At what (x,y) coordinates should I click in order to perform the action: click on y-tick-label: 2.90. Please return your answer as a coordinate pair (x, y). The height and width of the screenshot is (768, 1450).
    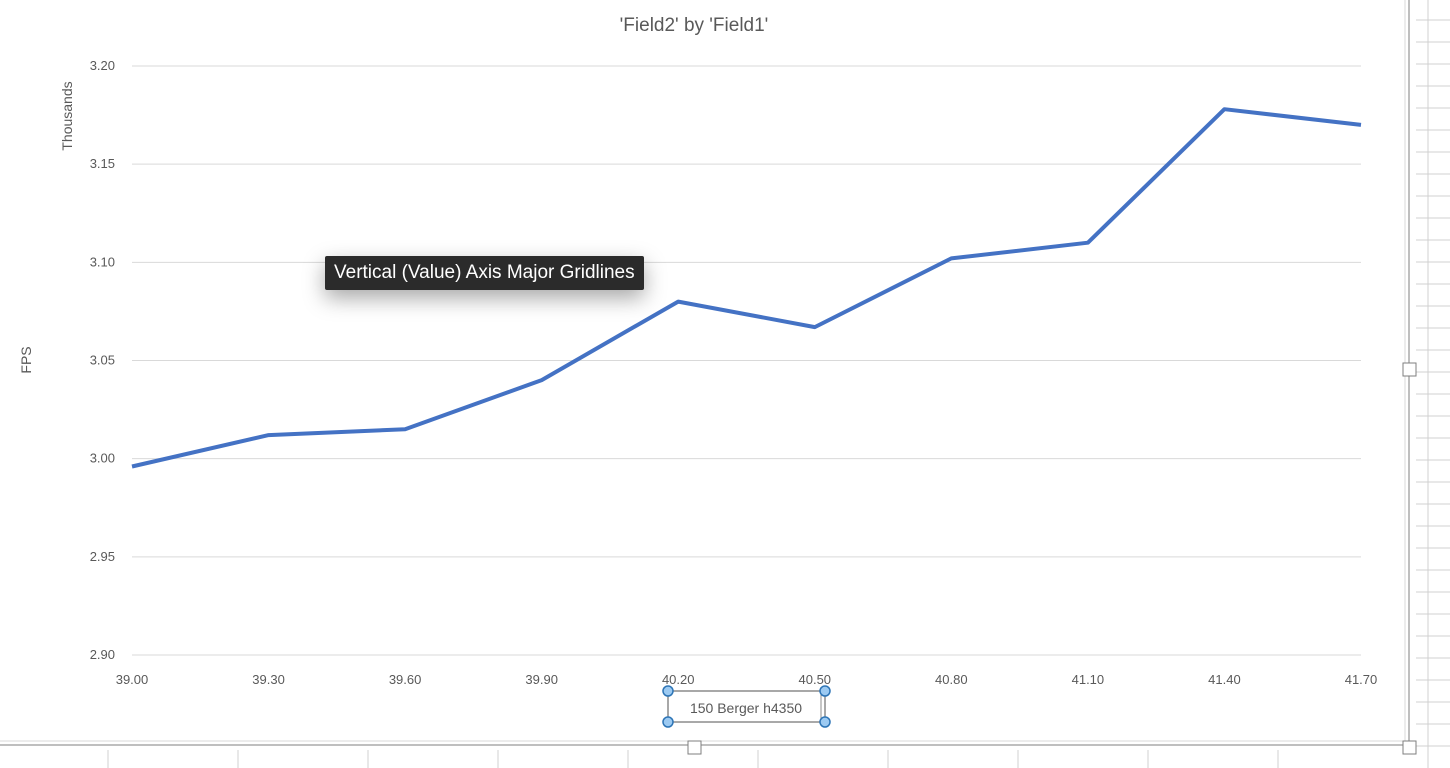
    Looking at the image, I should click on (102, 654).